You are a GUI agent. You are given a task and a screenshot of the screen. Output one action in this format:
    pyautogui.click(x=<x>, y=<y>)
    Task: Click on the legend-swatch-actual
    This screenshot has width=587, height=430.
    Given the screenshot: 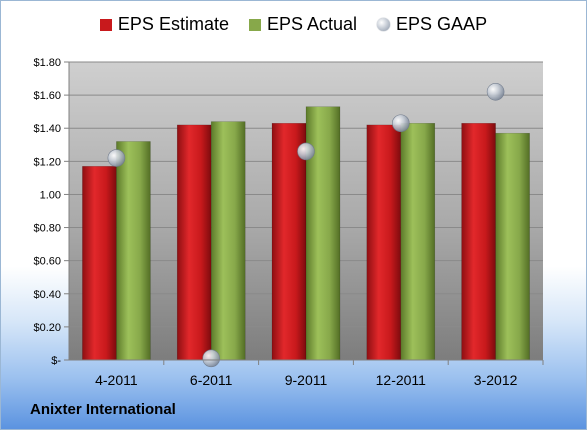 What is the action you would take?
    pyautogui.click(x=254, y=24)
    